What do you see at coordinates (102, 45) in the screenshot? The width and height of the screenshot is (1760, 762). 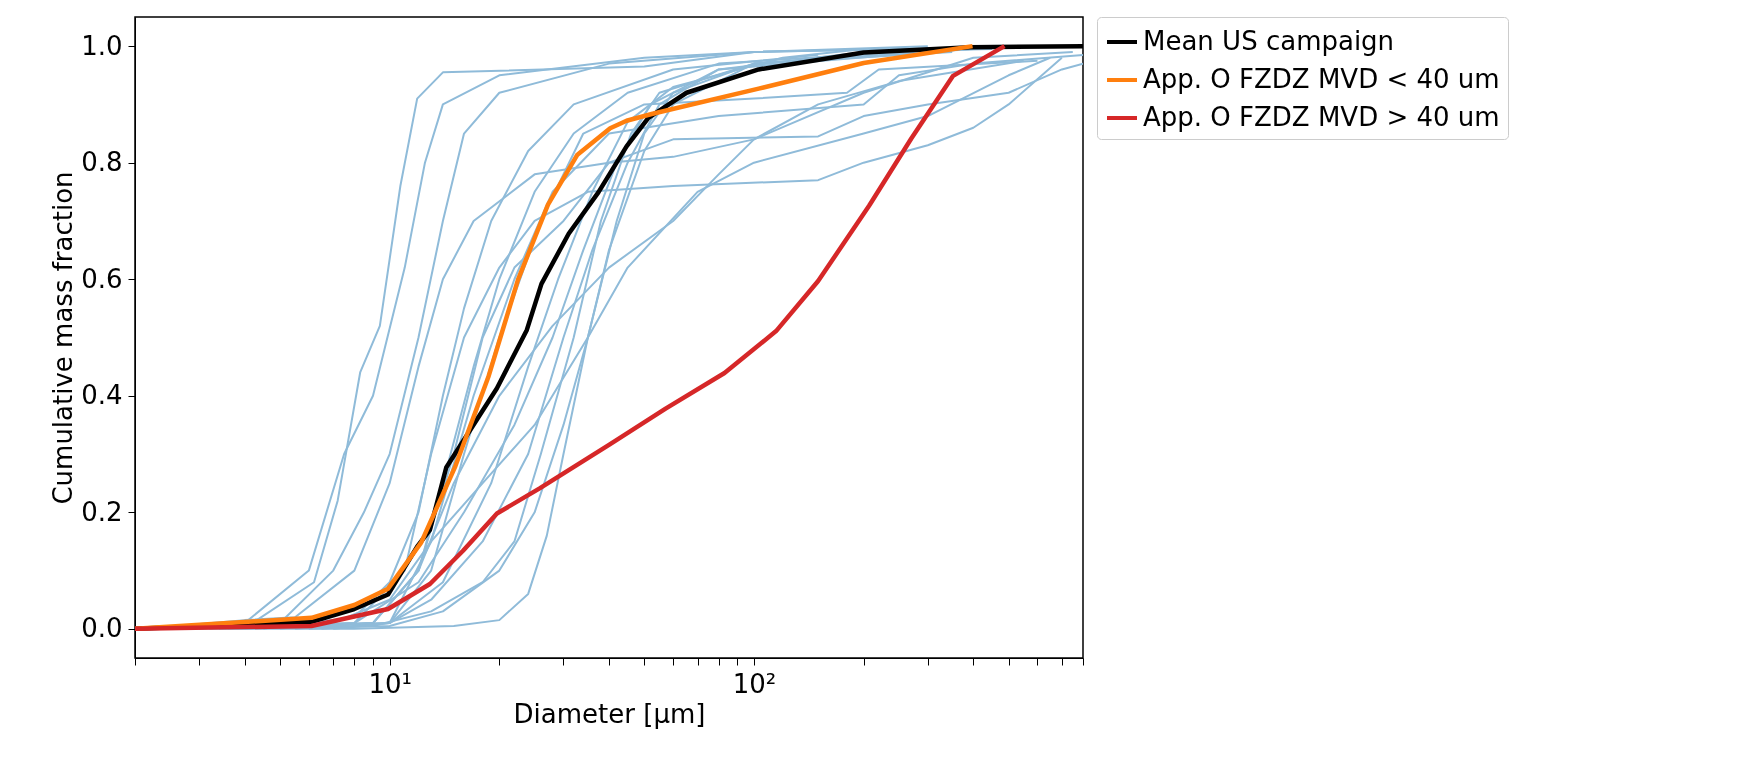 I see `y-tick-label: 1.0` at bounding box center [102, 45].